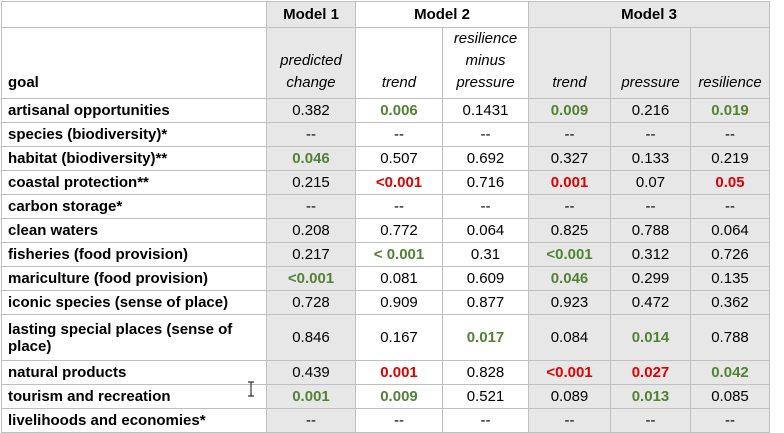 This screenshot has height=433, width=784. Describe the element at coordinates (730, 182) in the screenshot. I see `value-cell: 0.05` at that location.